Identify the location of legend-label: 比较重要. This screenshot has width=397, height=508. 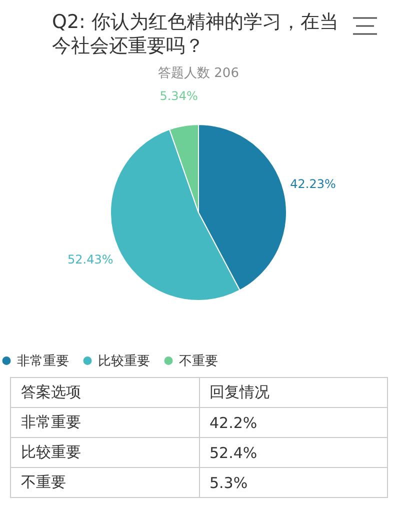
(124, 361).